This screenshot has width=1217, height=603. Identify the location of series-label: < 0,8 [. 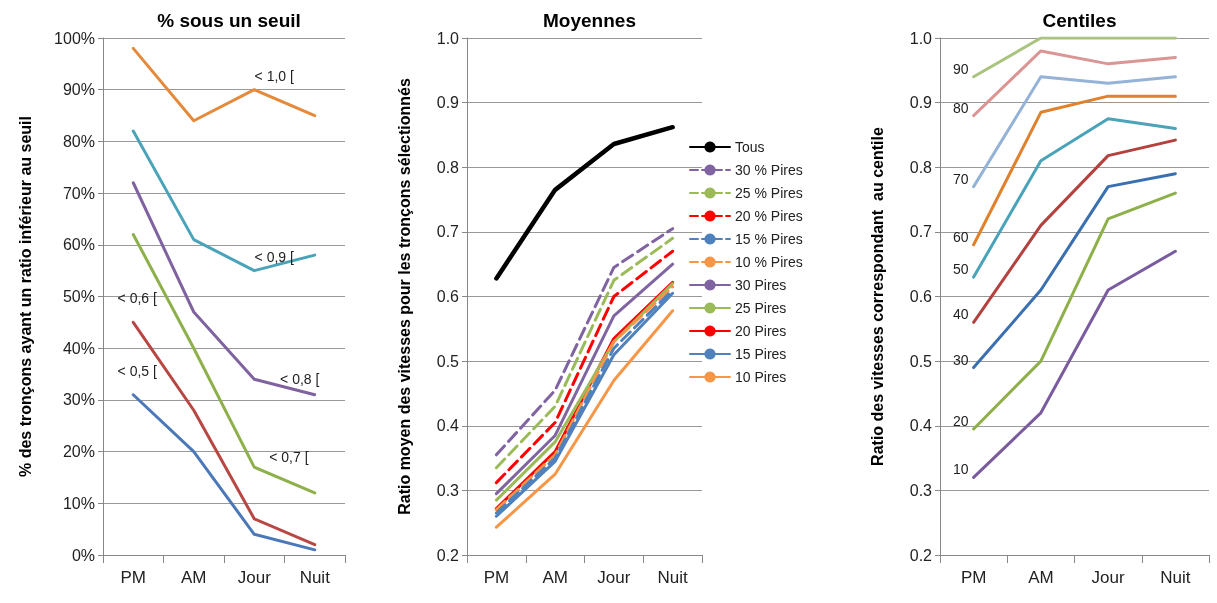
(300, 378).